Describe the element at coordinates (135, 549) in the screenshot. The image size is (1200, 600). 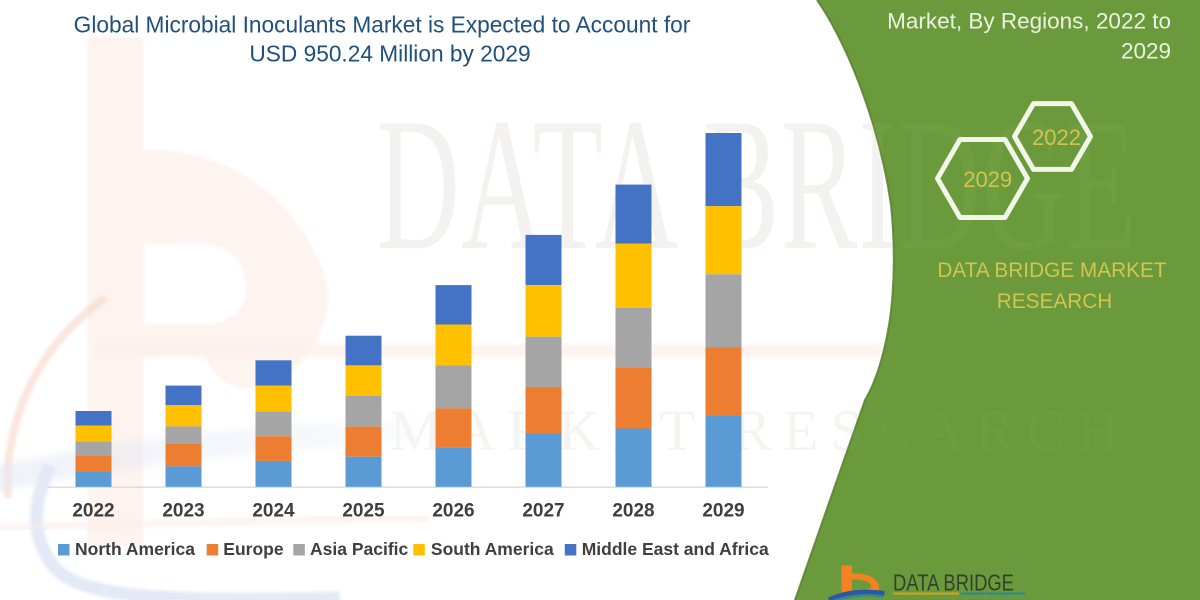
I see `svg-text: North America` at that location.